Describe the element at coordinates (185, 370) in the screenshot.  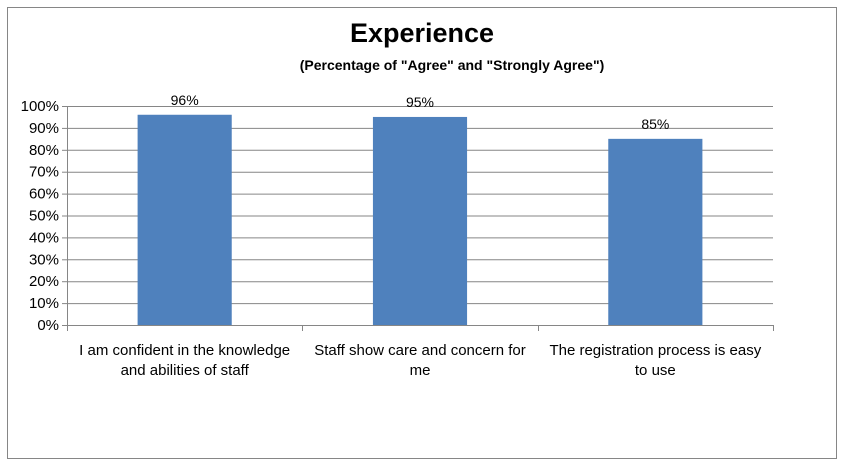
I see `category-label: and abilities of staff` at that location.